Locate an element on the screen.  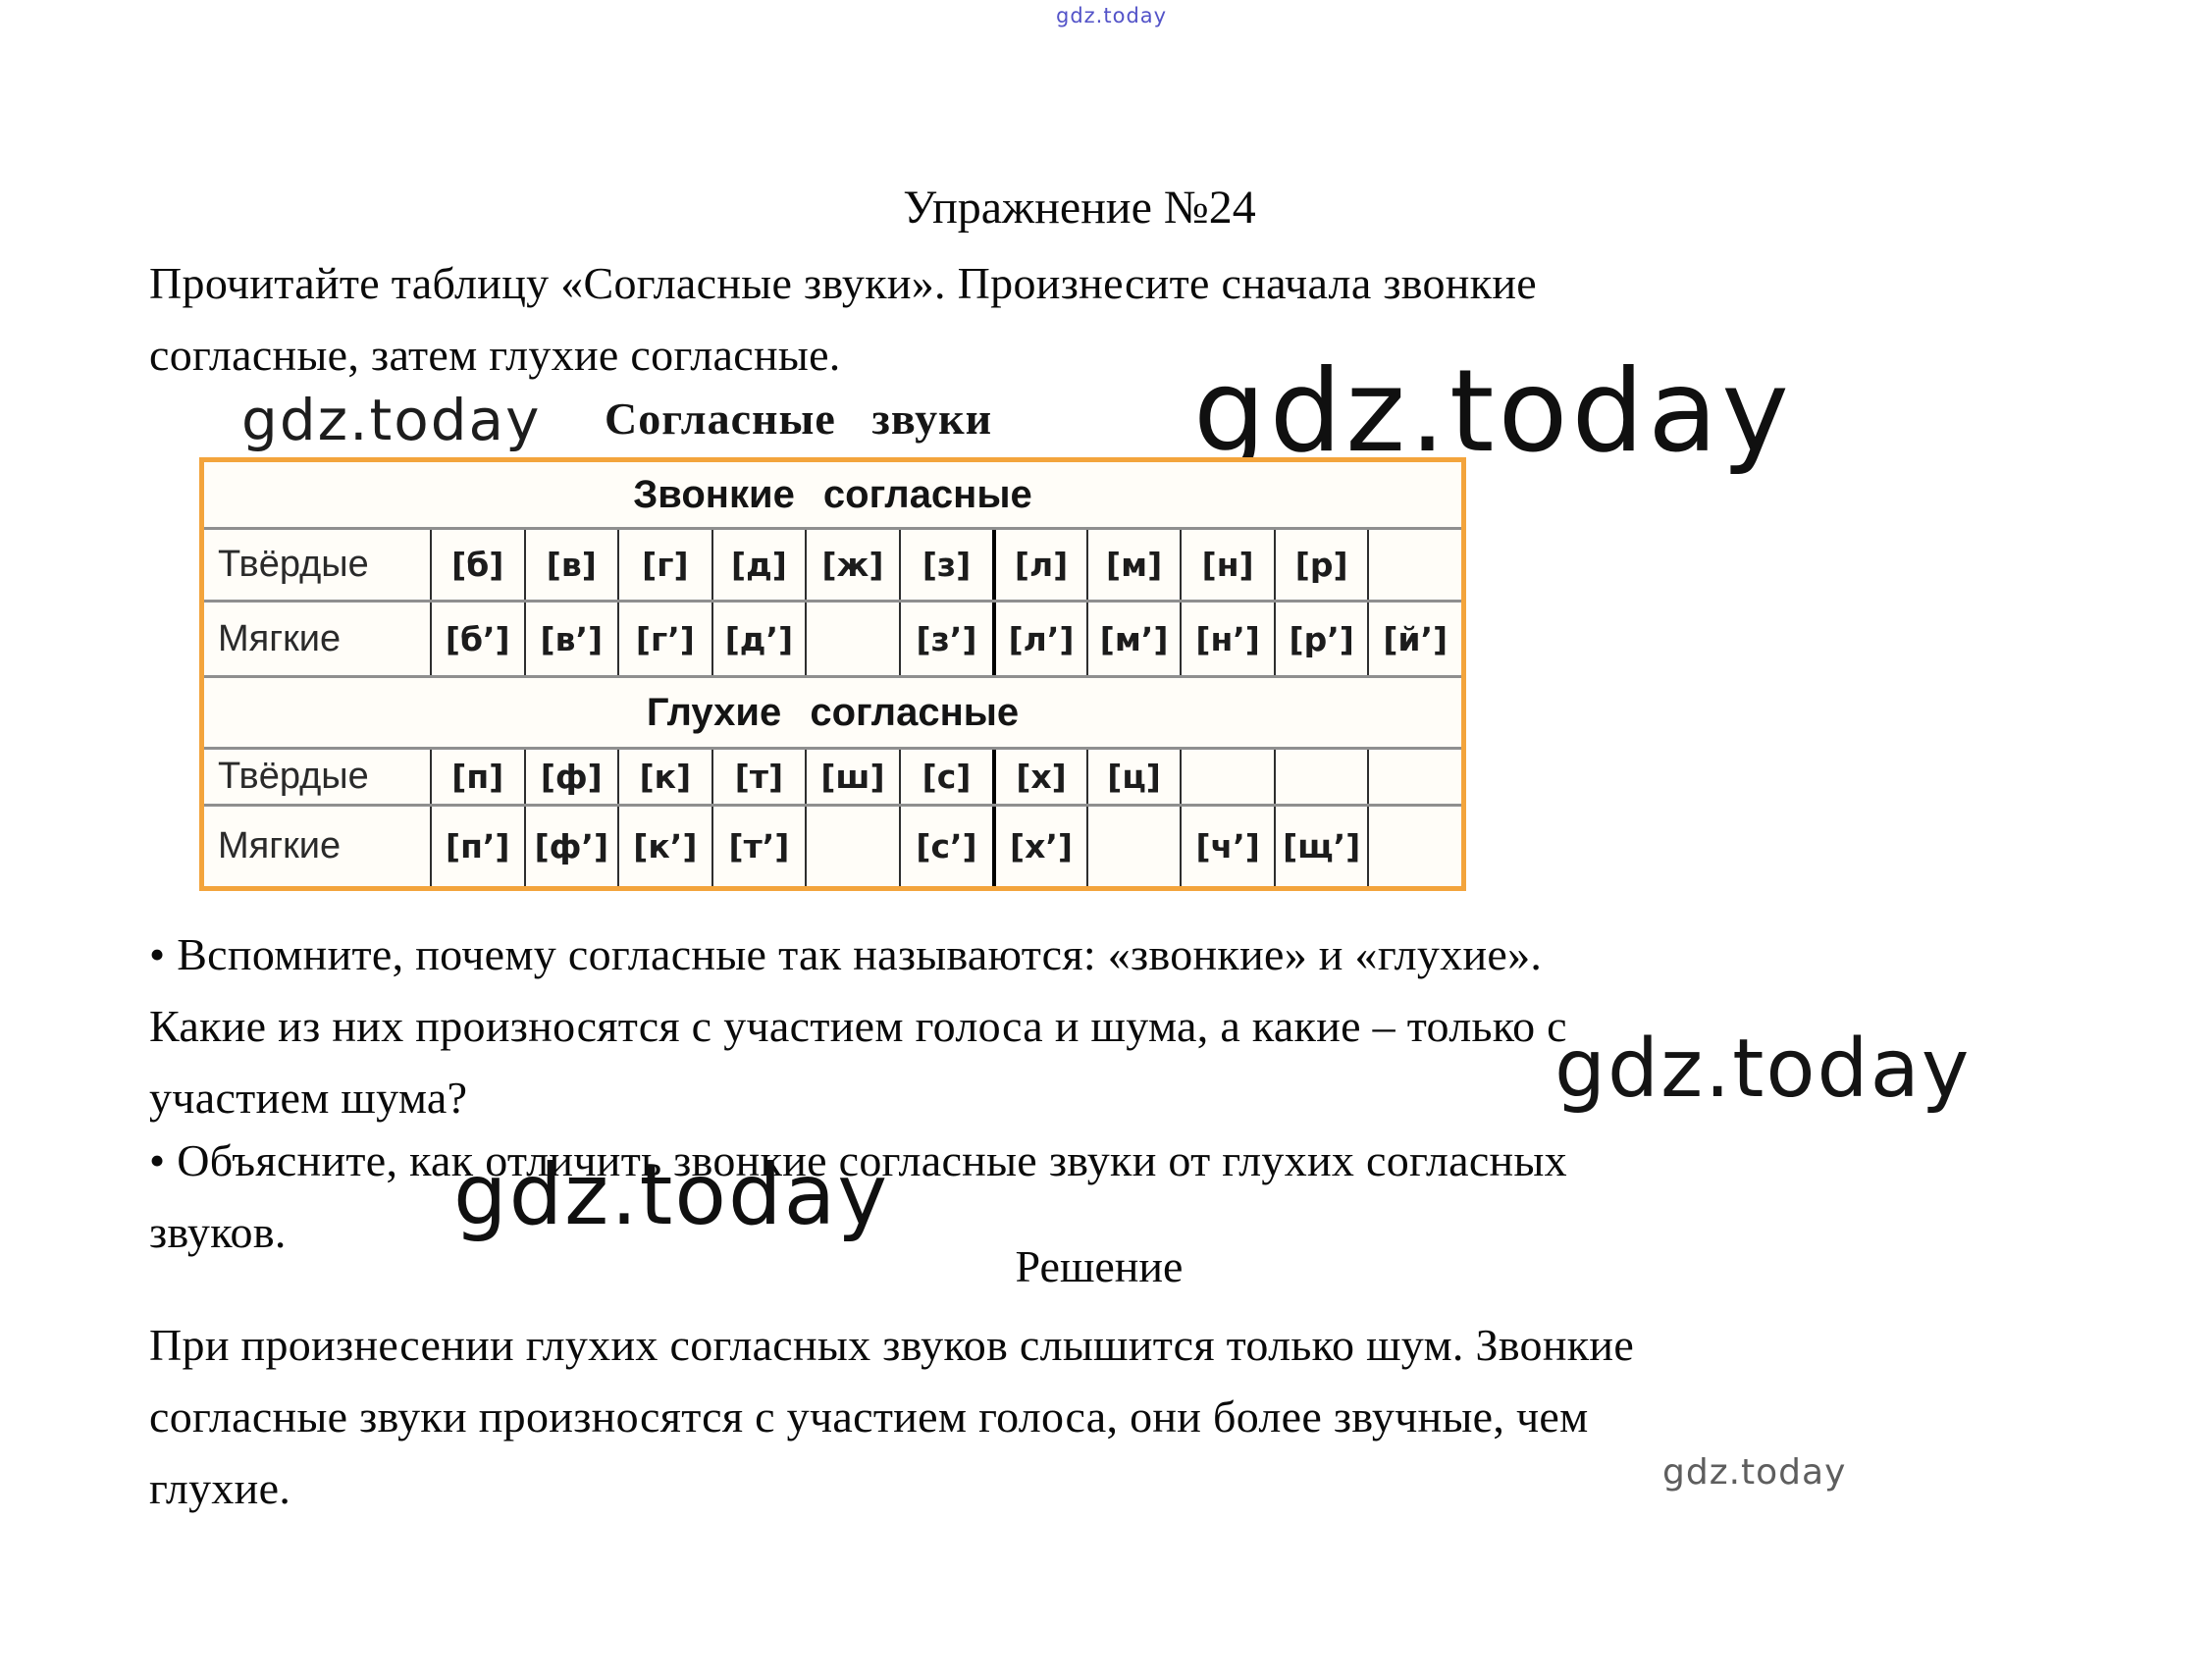
phoneme-cell: [б] is located at coordinates (477, 565).